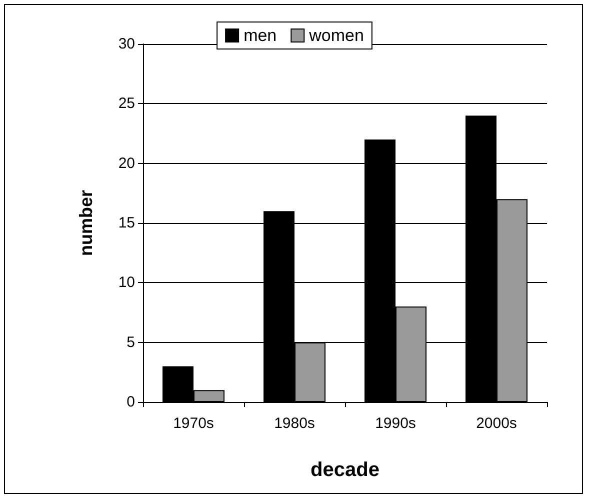 The width and height of the screenshot is (589, 500). What do you see at coordinates (130, 402) in the screenshot?
I see `y-tick-label: 0` at bounding box center [130, 402].